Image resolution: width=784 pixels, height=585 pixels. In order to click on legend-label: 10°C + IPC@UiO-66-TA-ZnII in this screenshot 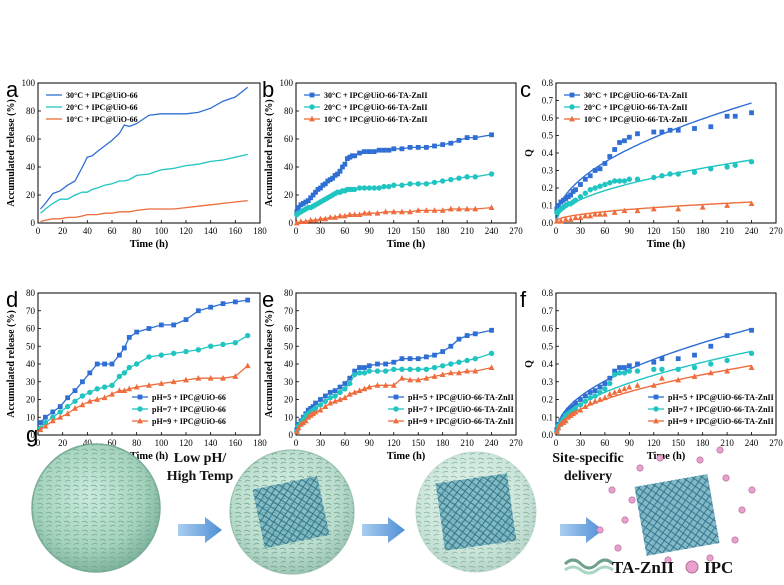, I will do `click(376, 119)`.